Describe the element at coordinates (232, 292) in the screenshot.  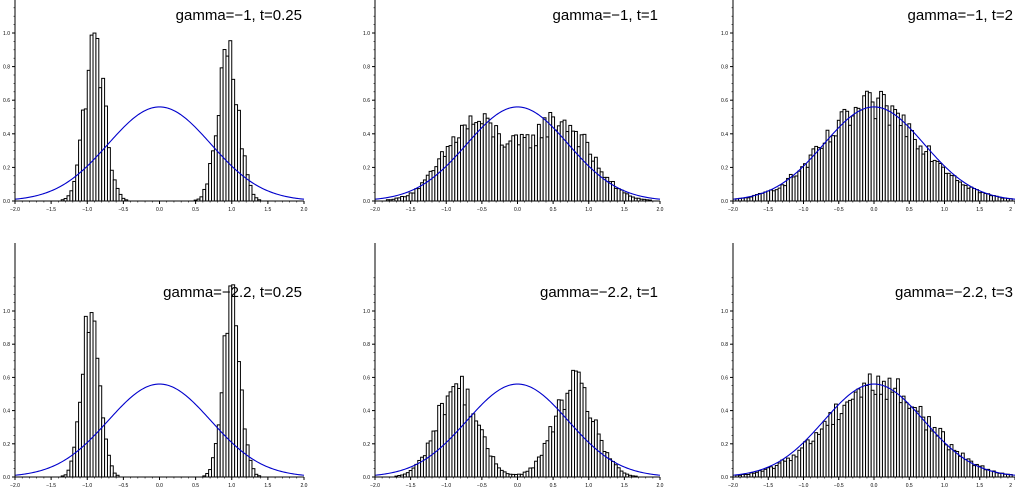
I see `panel-title: gamma=−2.2, t=0.25` at that location.